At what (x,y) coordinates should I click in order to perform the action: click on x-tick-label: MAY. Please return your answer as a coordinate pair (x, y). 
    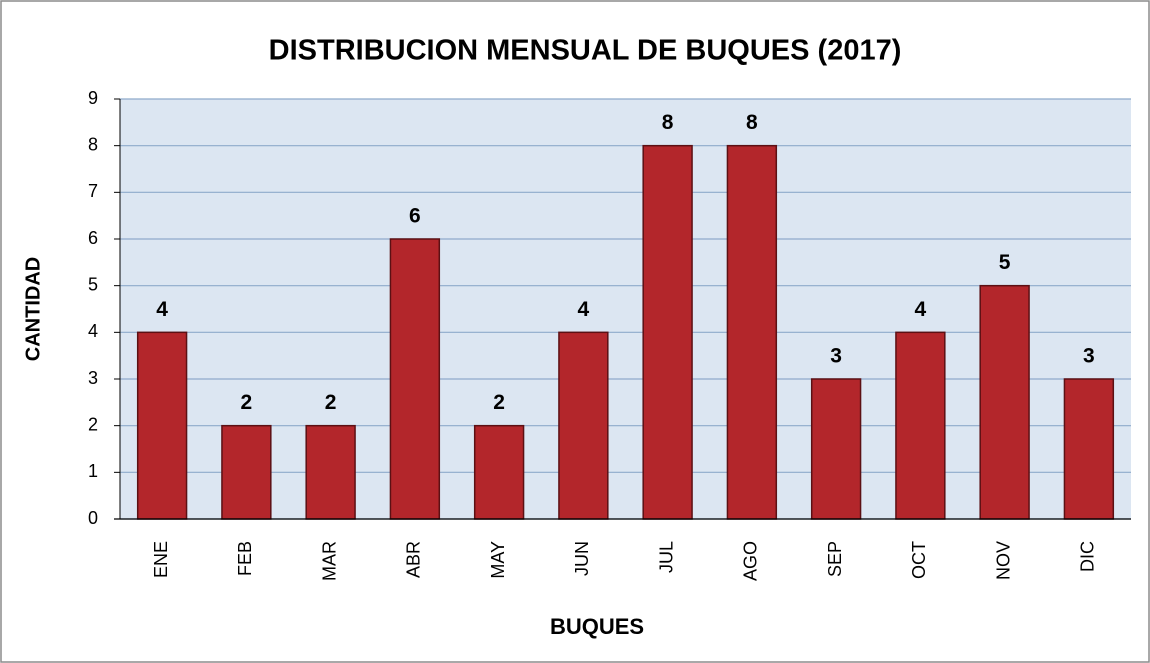
    Looking at the image, I should click on (498, 560).